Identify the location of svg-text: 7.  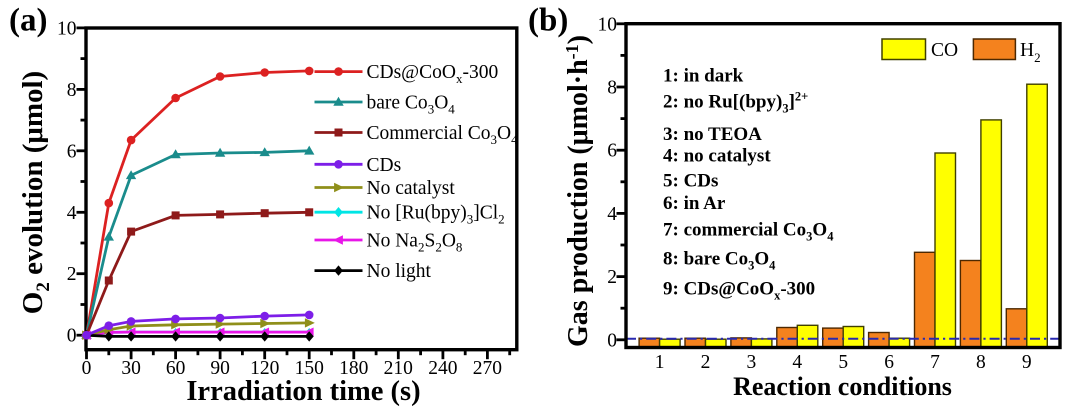
(935, 362).